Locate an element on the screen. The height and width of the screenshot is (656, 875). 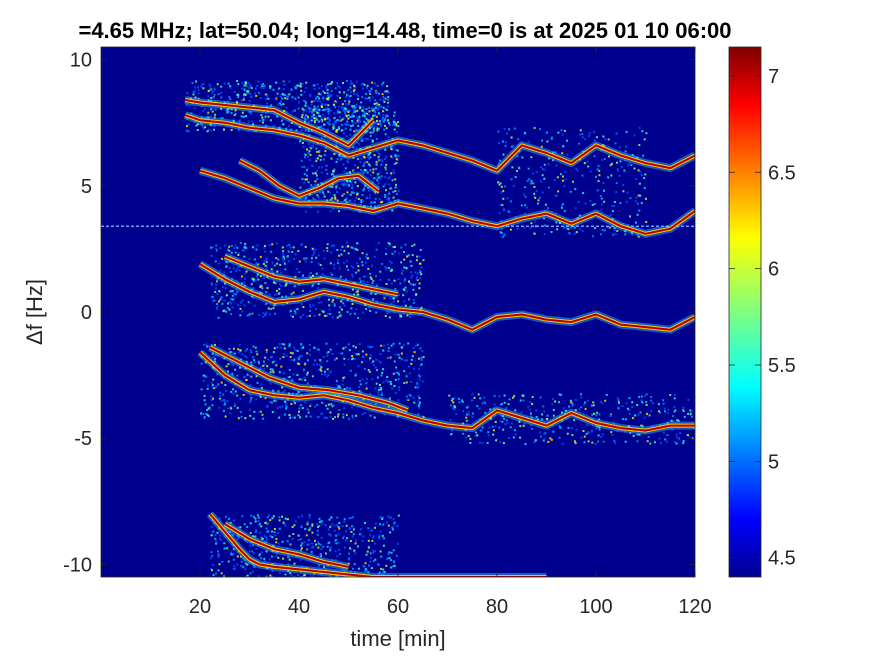
x-tick-label: 120 is located at coordinates (694, 607).